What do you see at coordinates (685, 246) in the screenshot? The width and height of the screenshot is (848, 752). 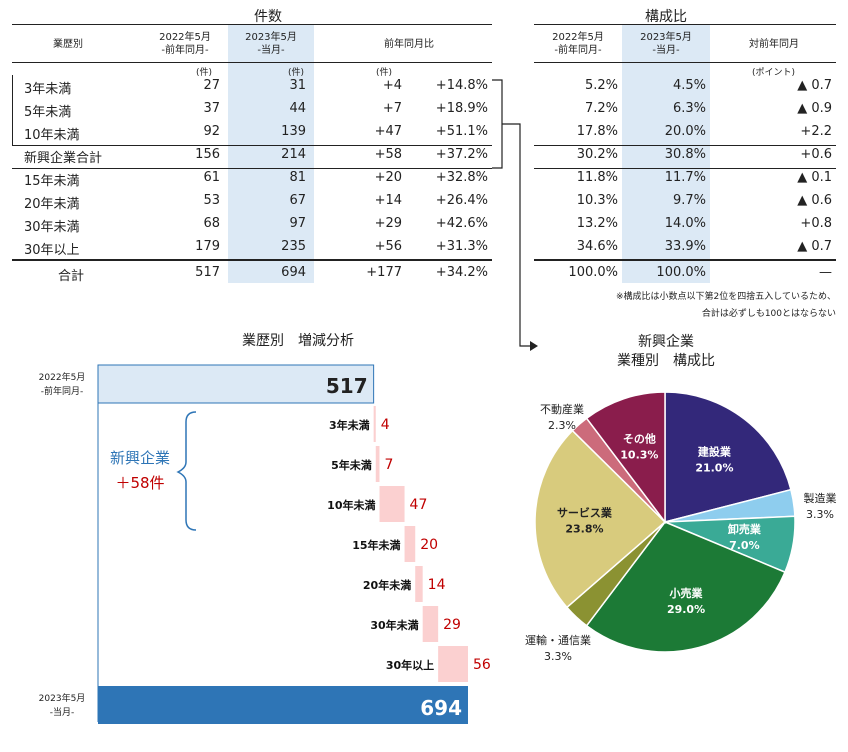 I see `row-share-curr: 33.9%` at bounding box center [685, 246].